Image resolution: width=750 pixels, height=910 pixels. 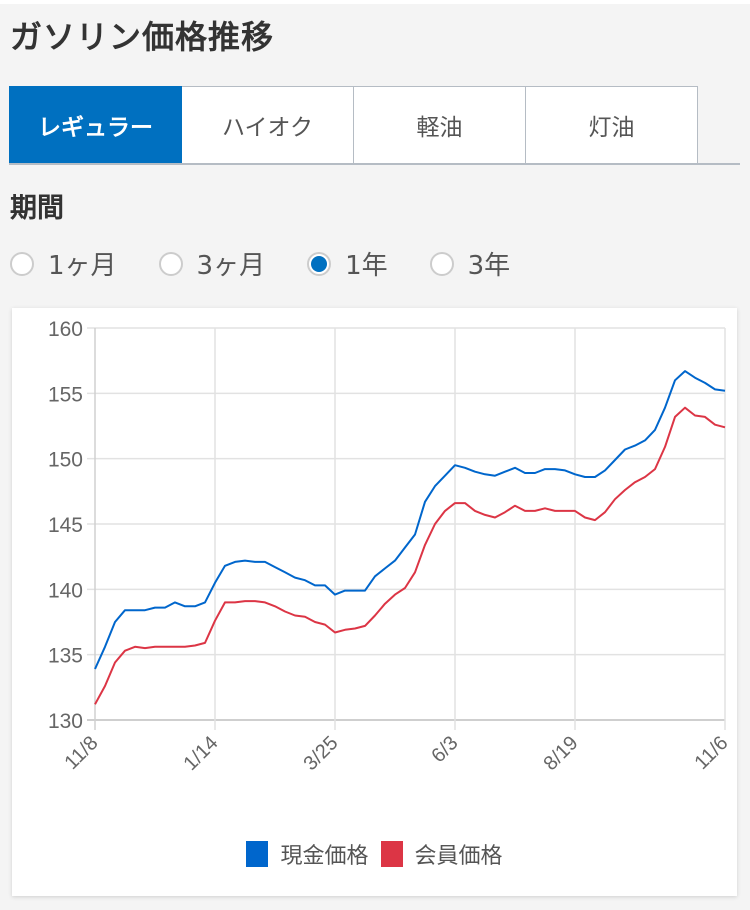 I want to click on legend-item-member: 会員価格, so click(x=441, y=854).